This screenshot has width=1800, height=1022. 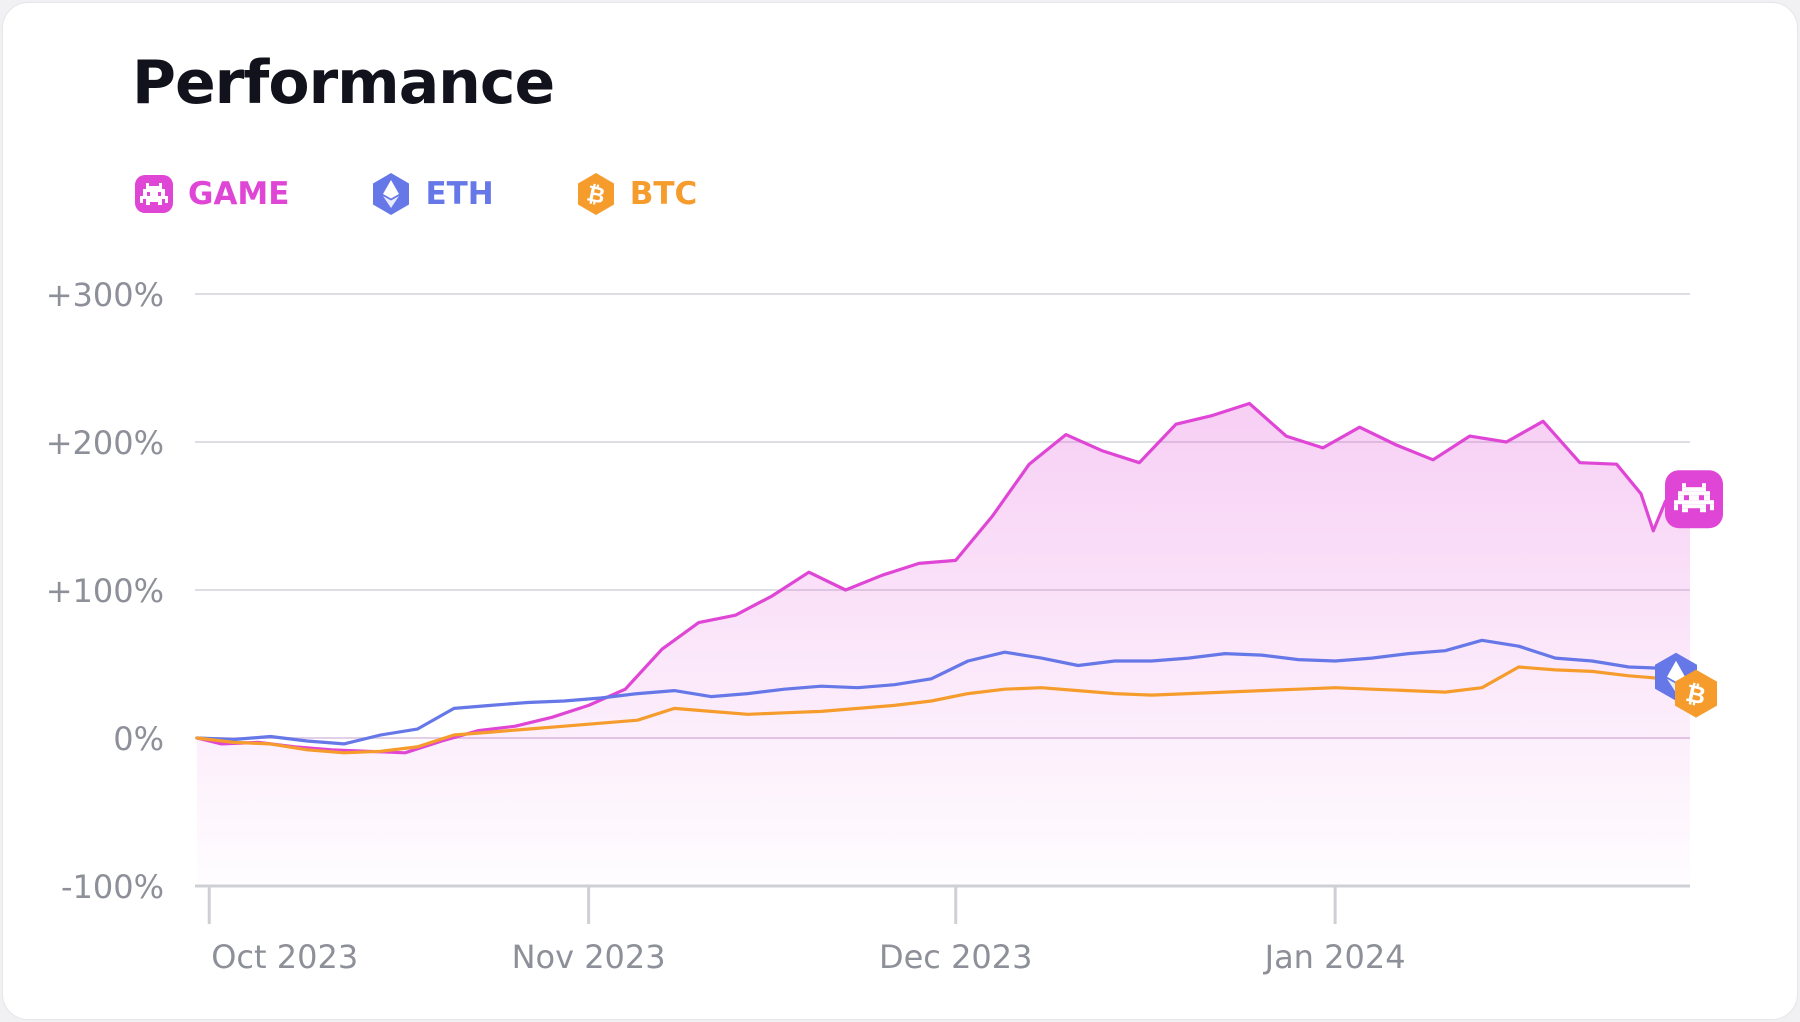 What do you see at coordinates (1694, 499) in the screenshot?
I see `game-end-marker` at bounding box center [1694, 499].